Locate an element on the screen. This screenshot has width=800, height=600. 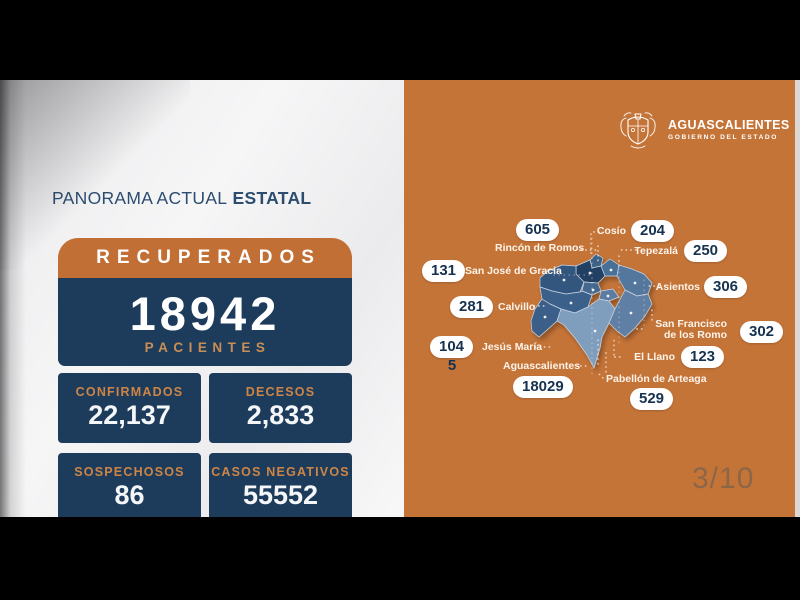
label-el-llano: El Llano is located at coordinates (654, 357).